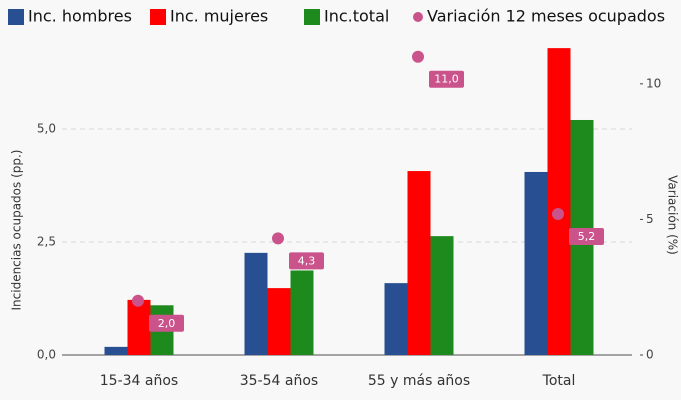 This screenshot has height=400, width=681. What do you see at coordinates (419, 381) in the screenshot?
I see `x-tick-label: 55 y más años` at bounding box center [419, 381].